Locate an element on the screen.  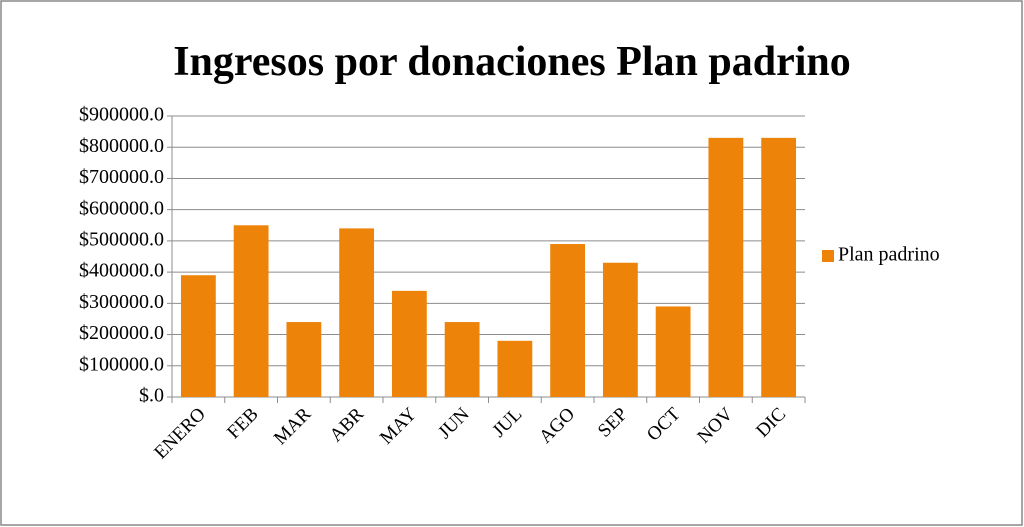
y-tick-label: $100000.0 is located at coordinates (121, 364).